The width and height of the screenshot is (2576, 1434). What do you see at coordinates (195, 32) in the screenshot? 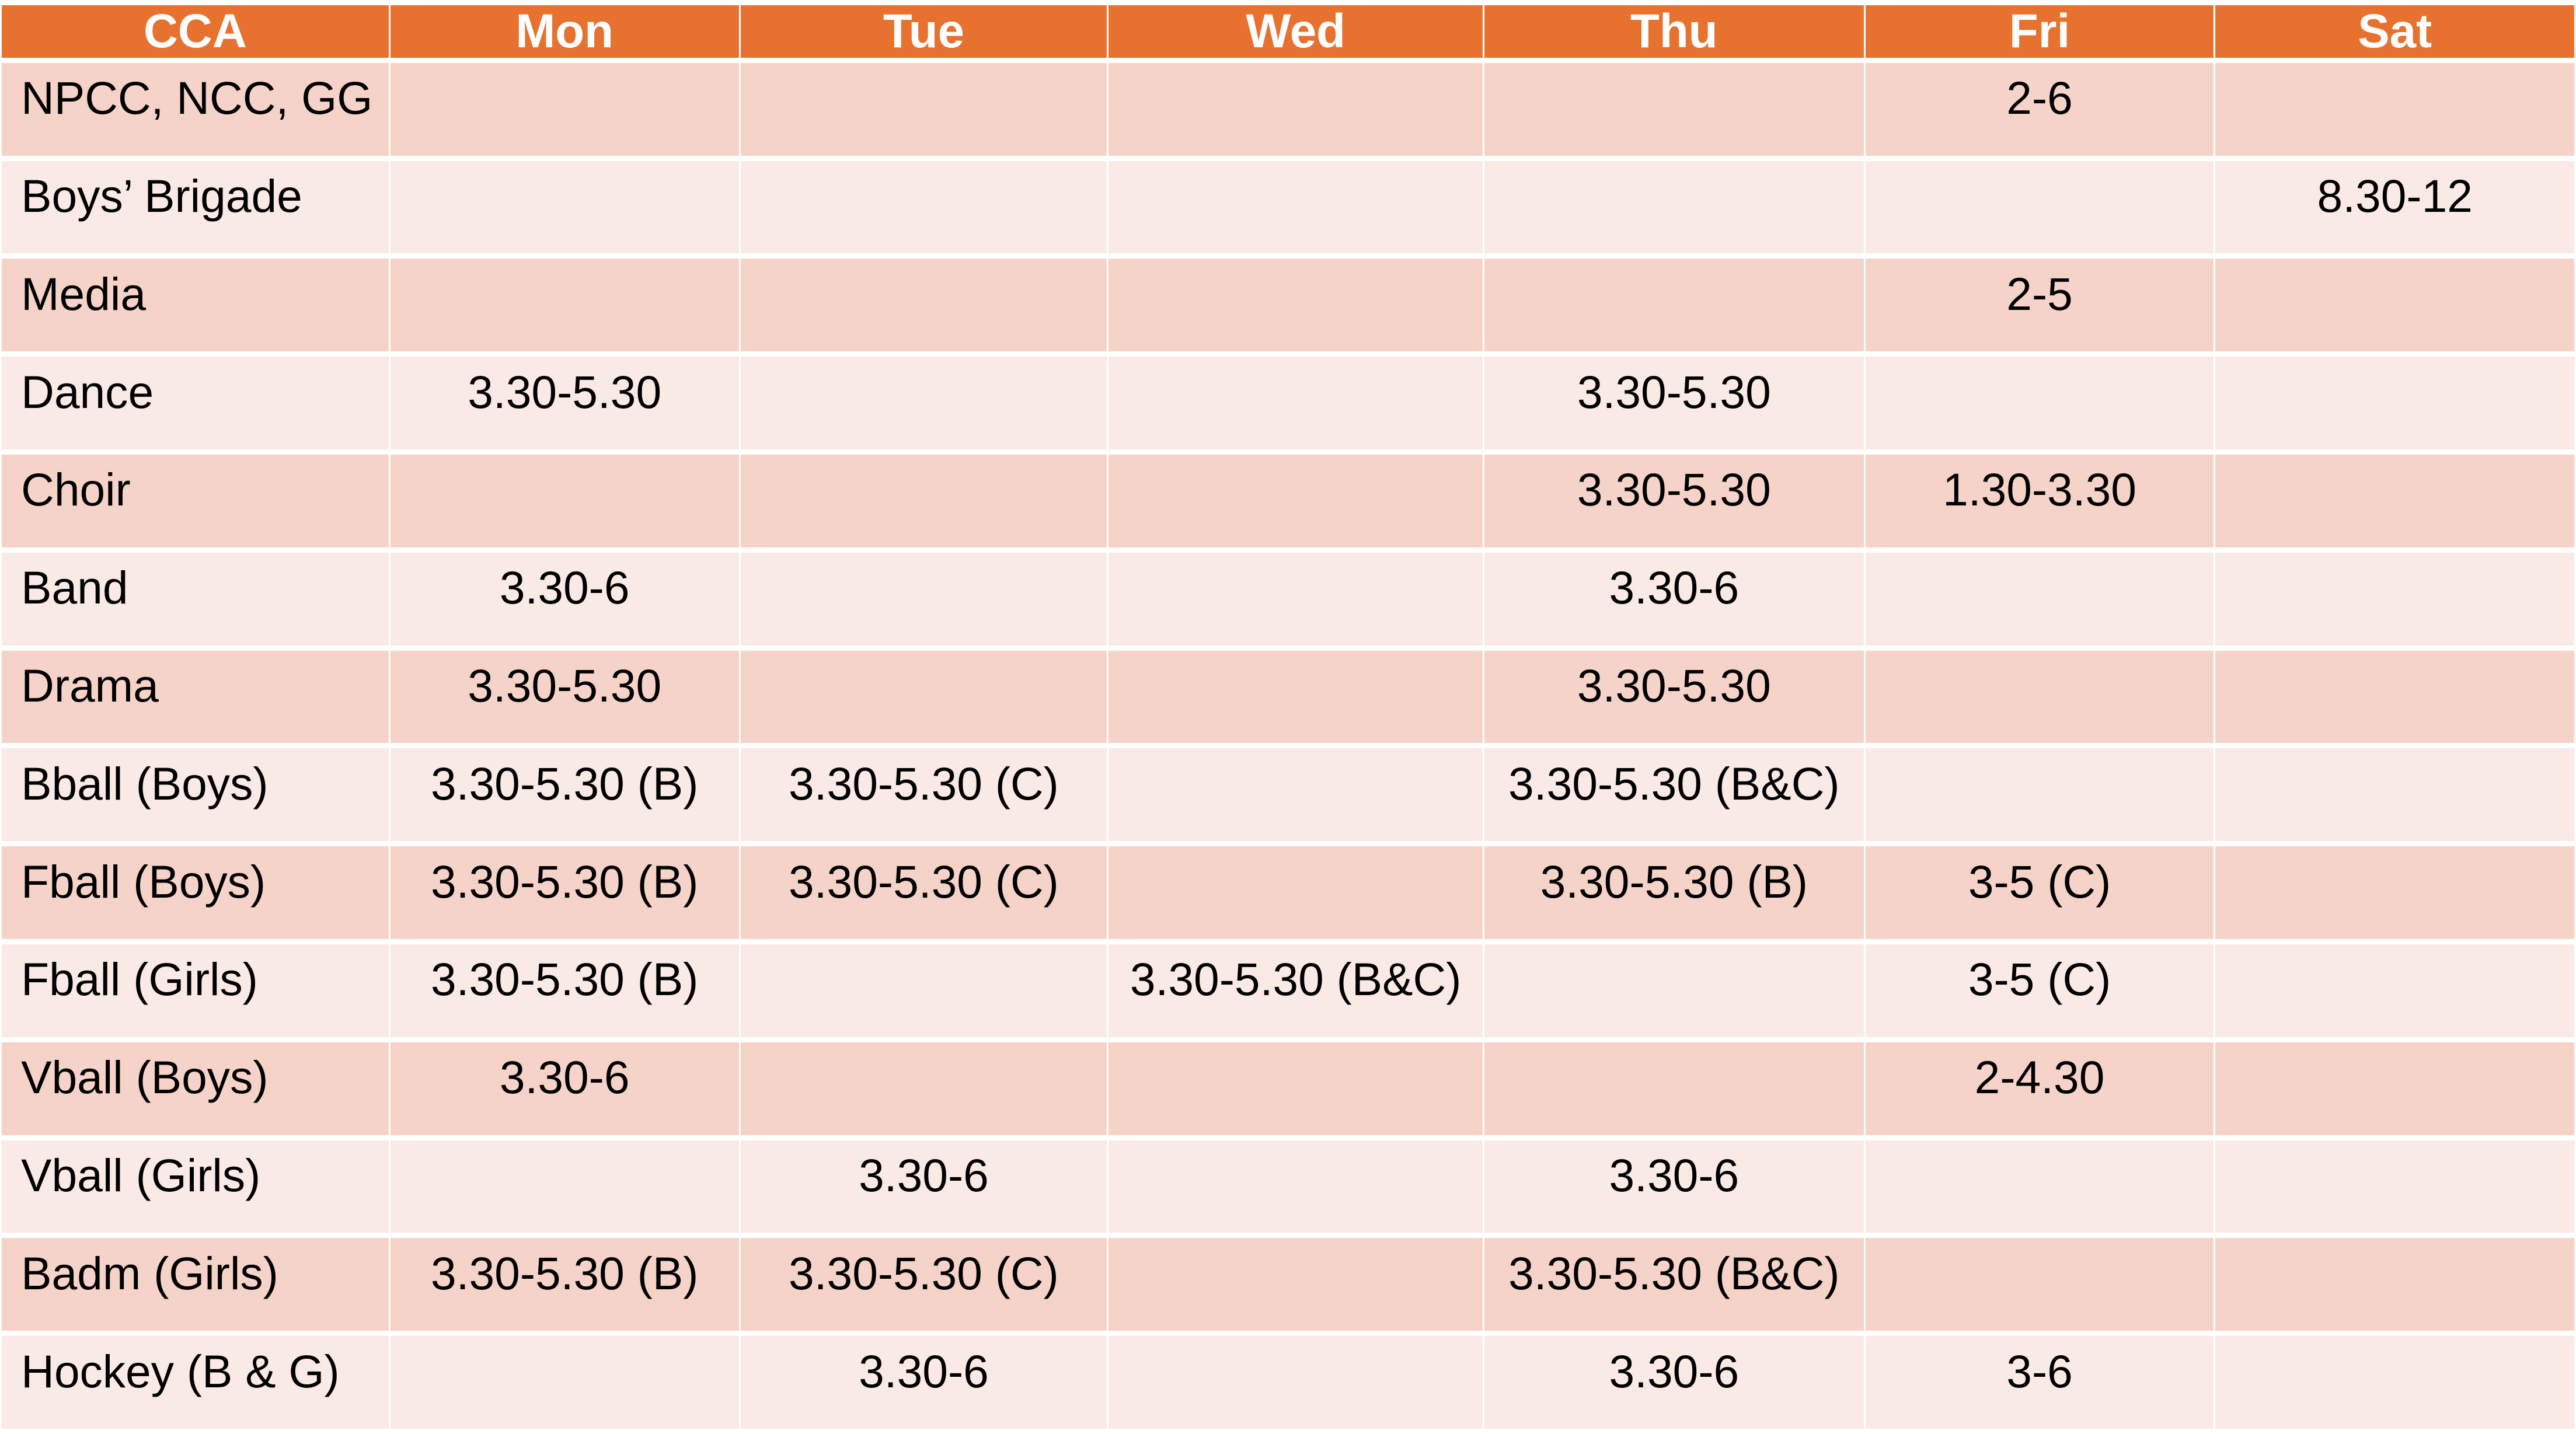
I see `column-header-cca: CCA` at bounding box center [195, 32].